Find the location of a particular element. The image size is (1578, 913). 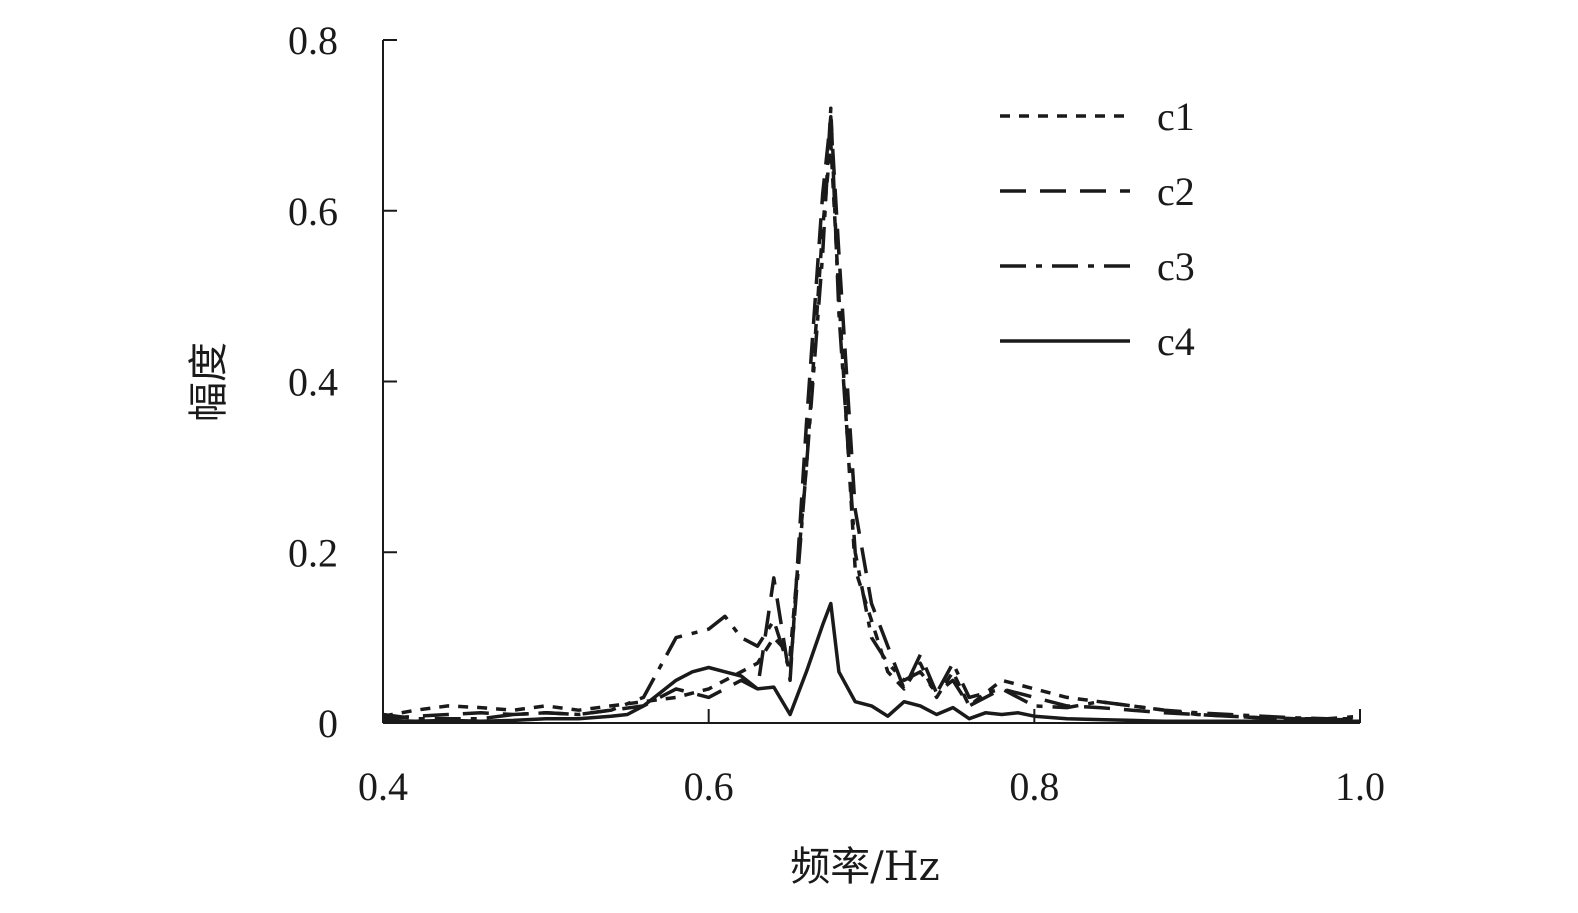

y-tick-label: 0.2 is located at coordinates (313, 552).